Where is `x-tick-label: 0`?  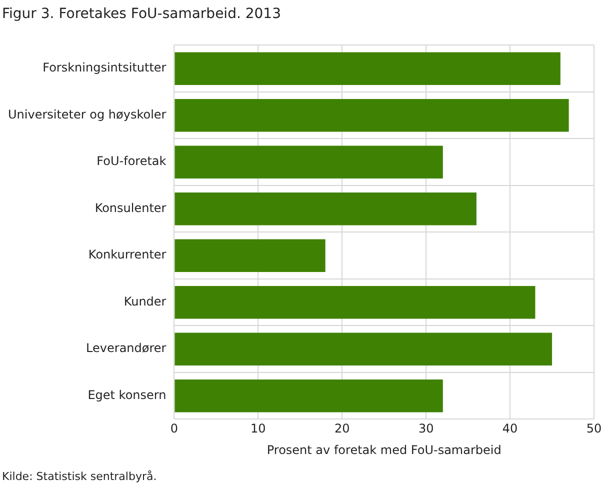
x-tick-label: 0 is located at coordinates (174, 429).